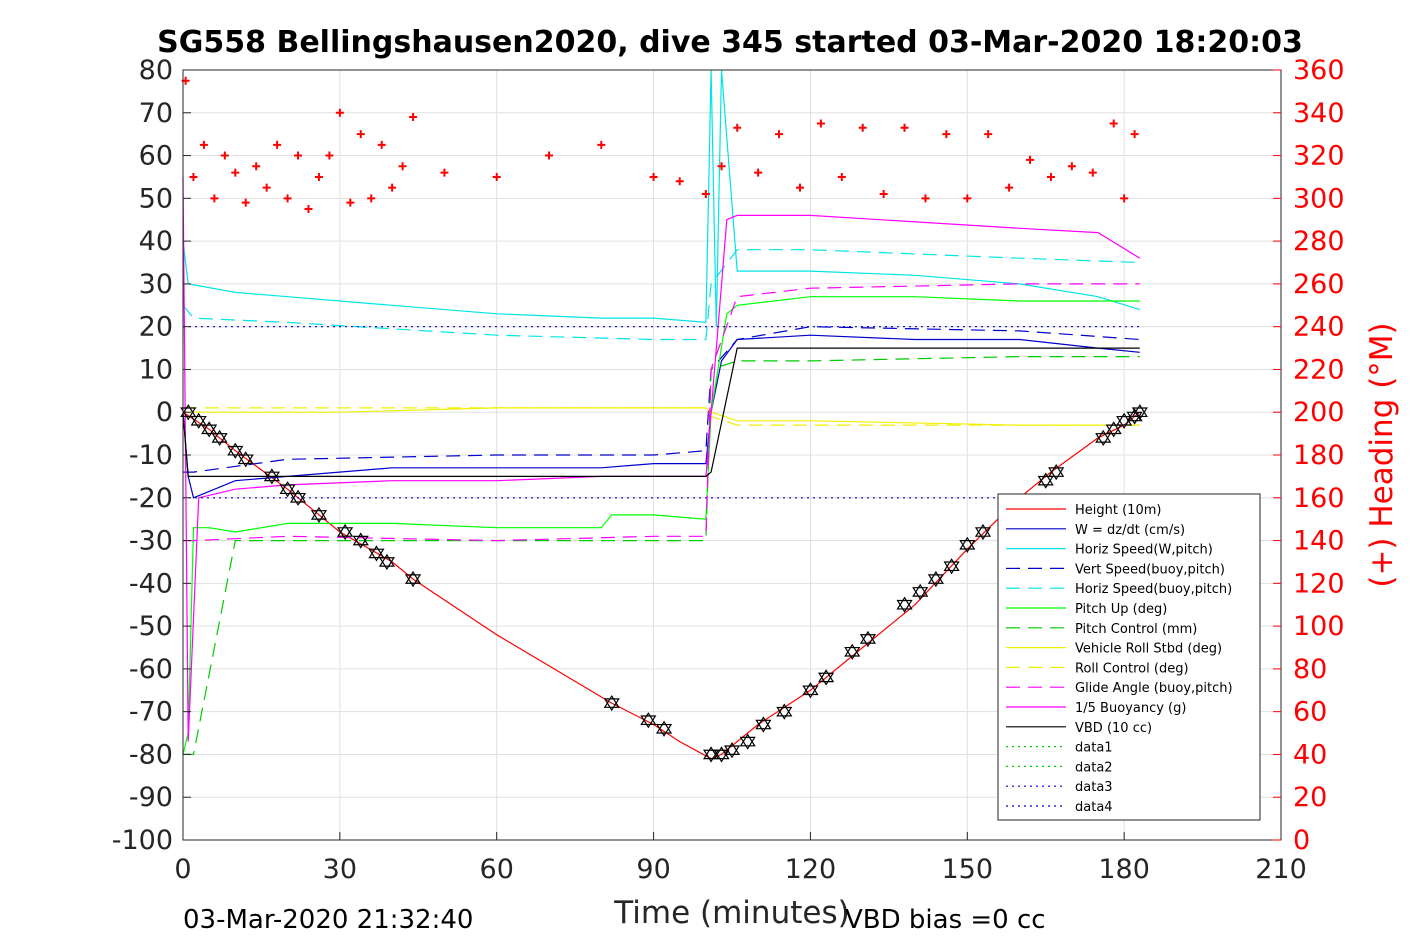  What do you see at coordinates (1124, 869) in the screenshot?
I see `tick-label-bottom: 180` at bounding box center [1124, 869].